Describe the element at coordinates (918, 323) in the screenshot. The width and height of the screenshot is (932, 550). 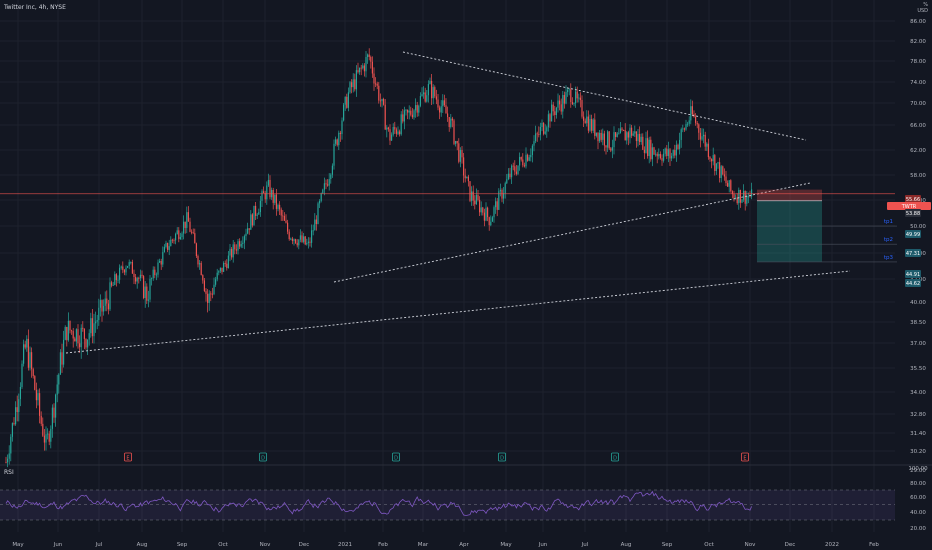
I see `price-tick-label: 38.50` at that location.